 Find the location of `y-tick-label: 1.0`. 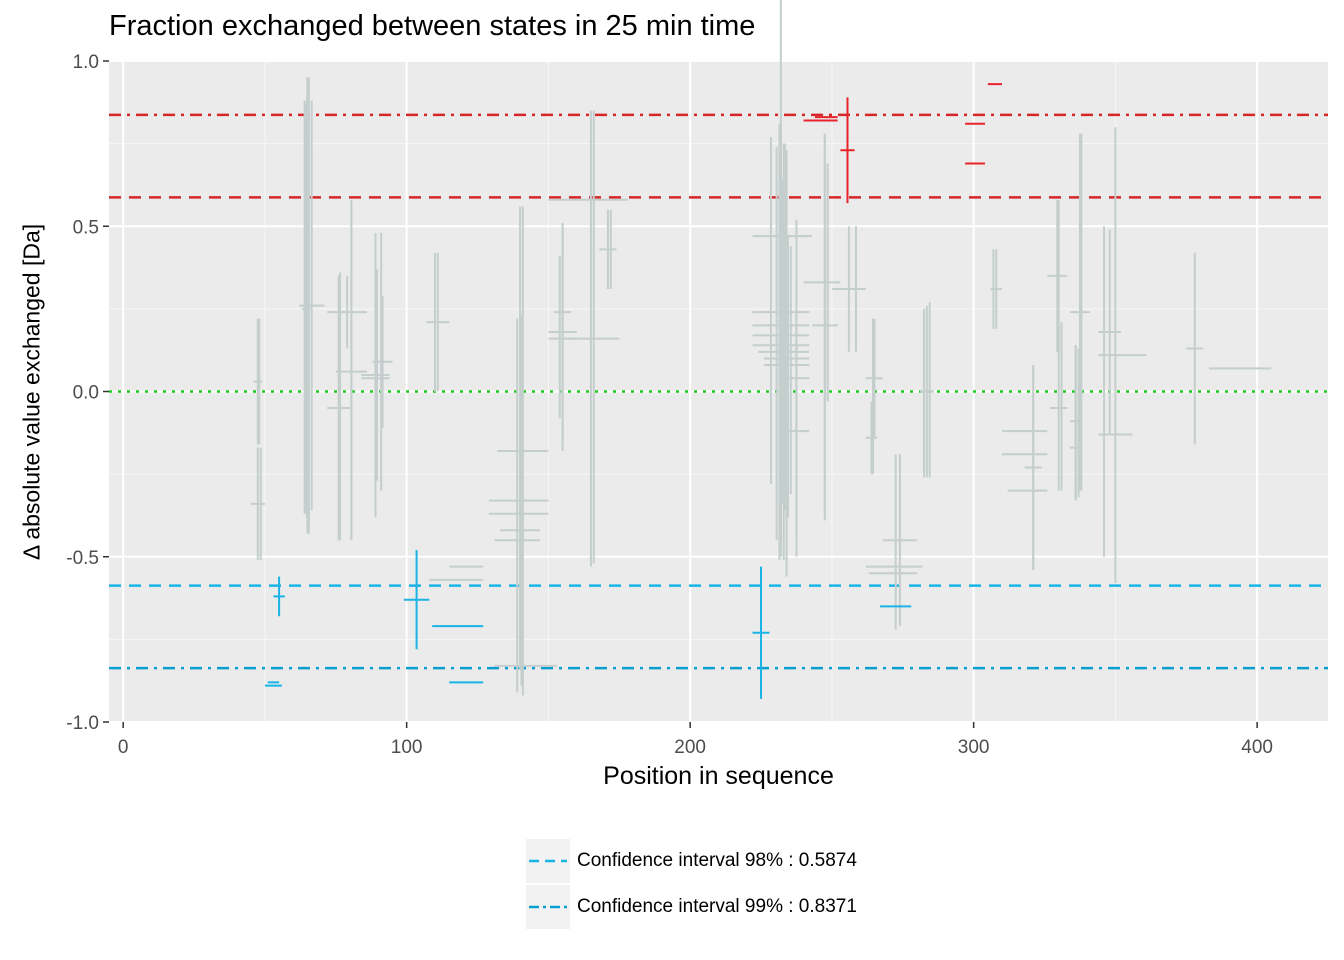

y-tick-label: 1.0 is located at coordinates (86, 62).